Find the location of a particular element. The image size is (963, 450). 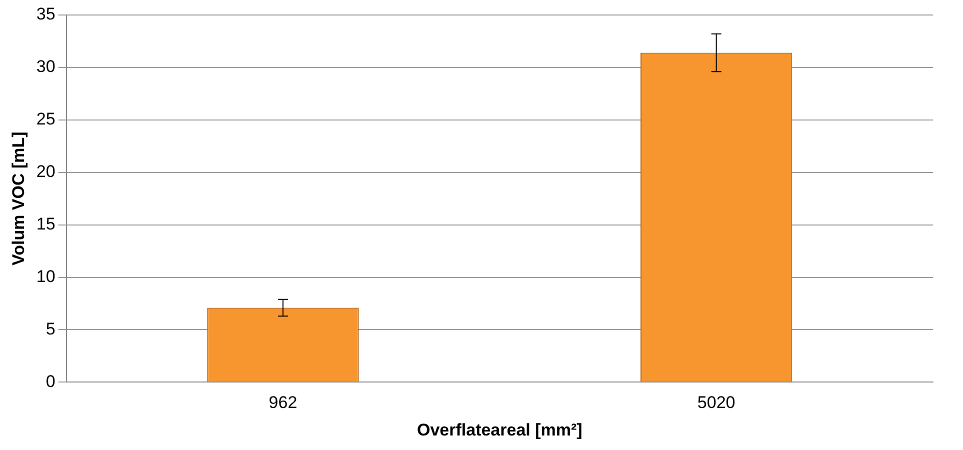

y-tick-label: 20 is located at coordinates (46, 172).